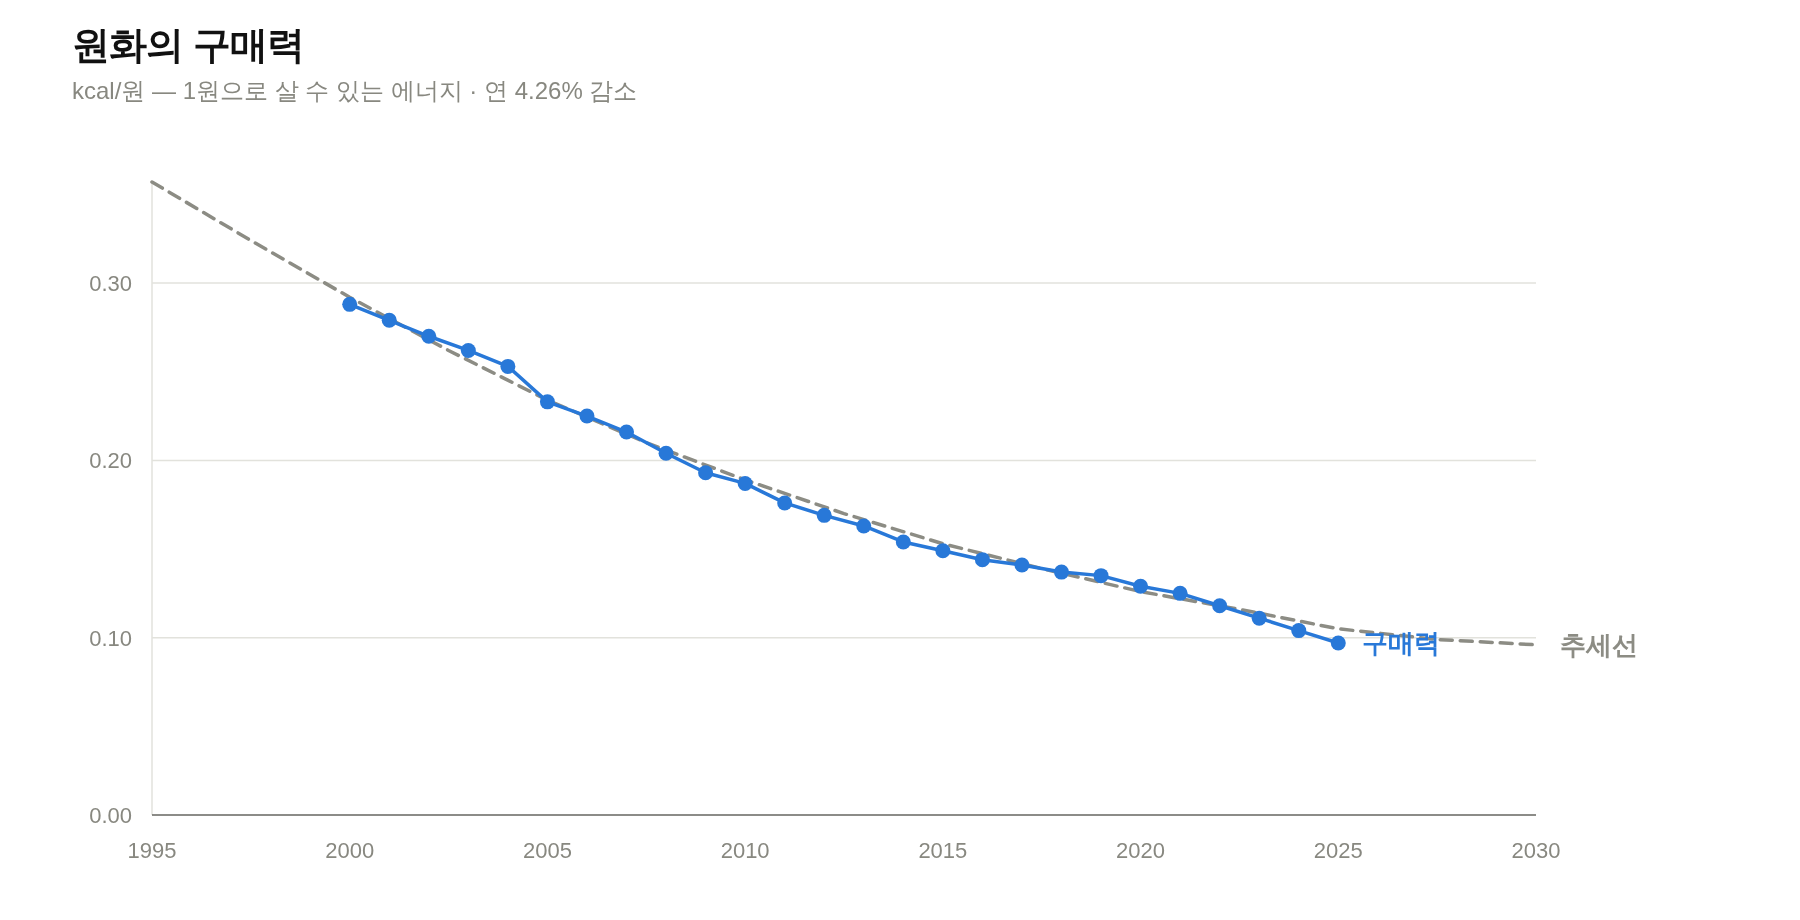  What do you see at coordinates (110, 461) in the screenshot?
I see `y-tick-label: 0.20` at bounding box center [110, 461].